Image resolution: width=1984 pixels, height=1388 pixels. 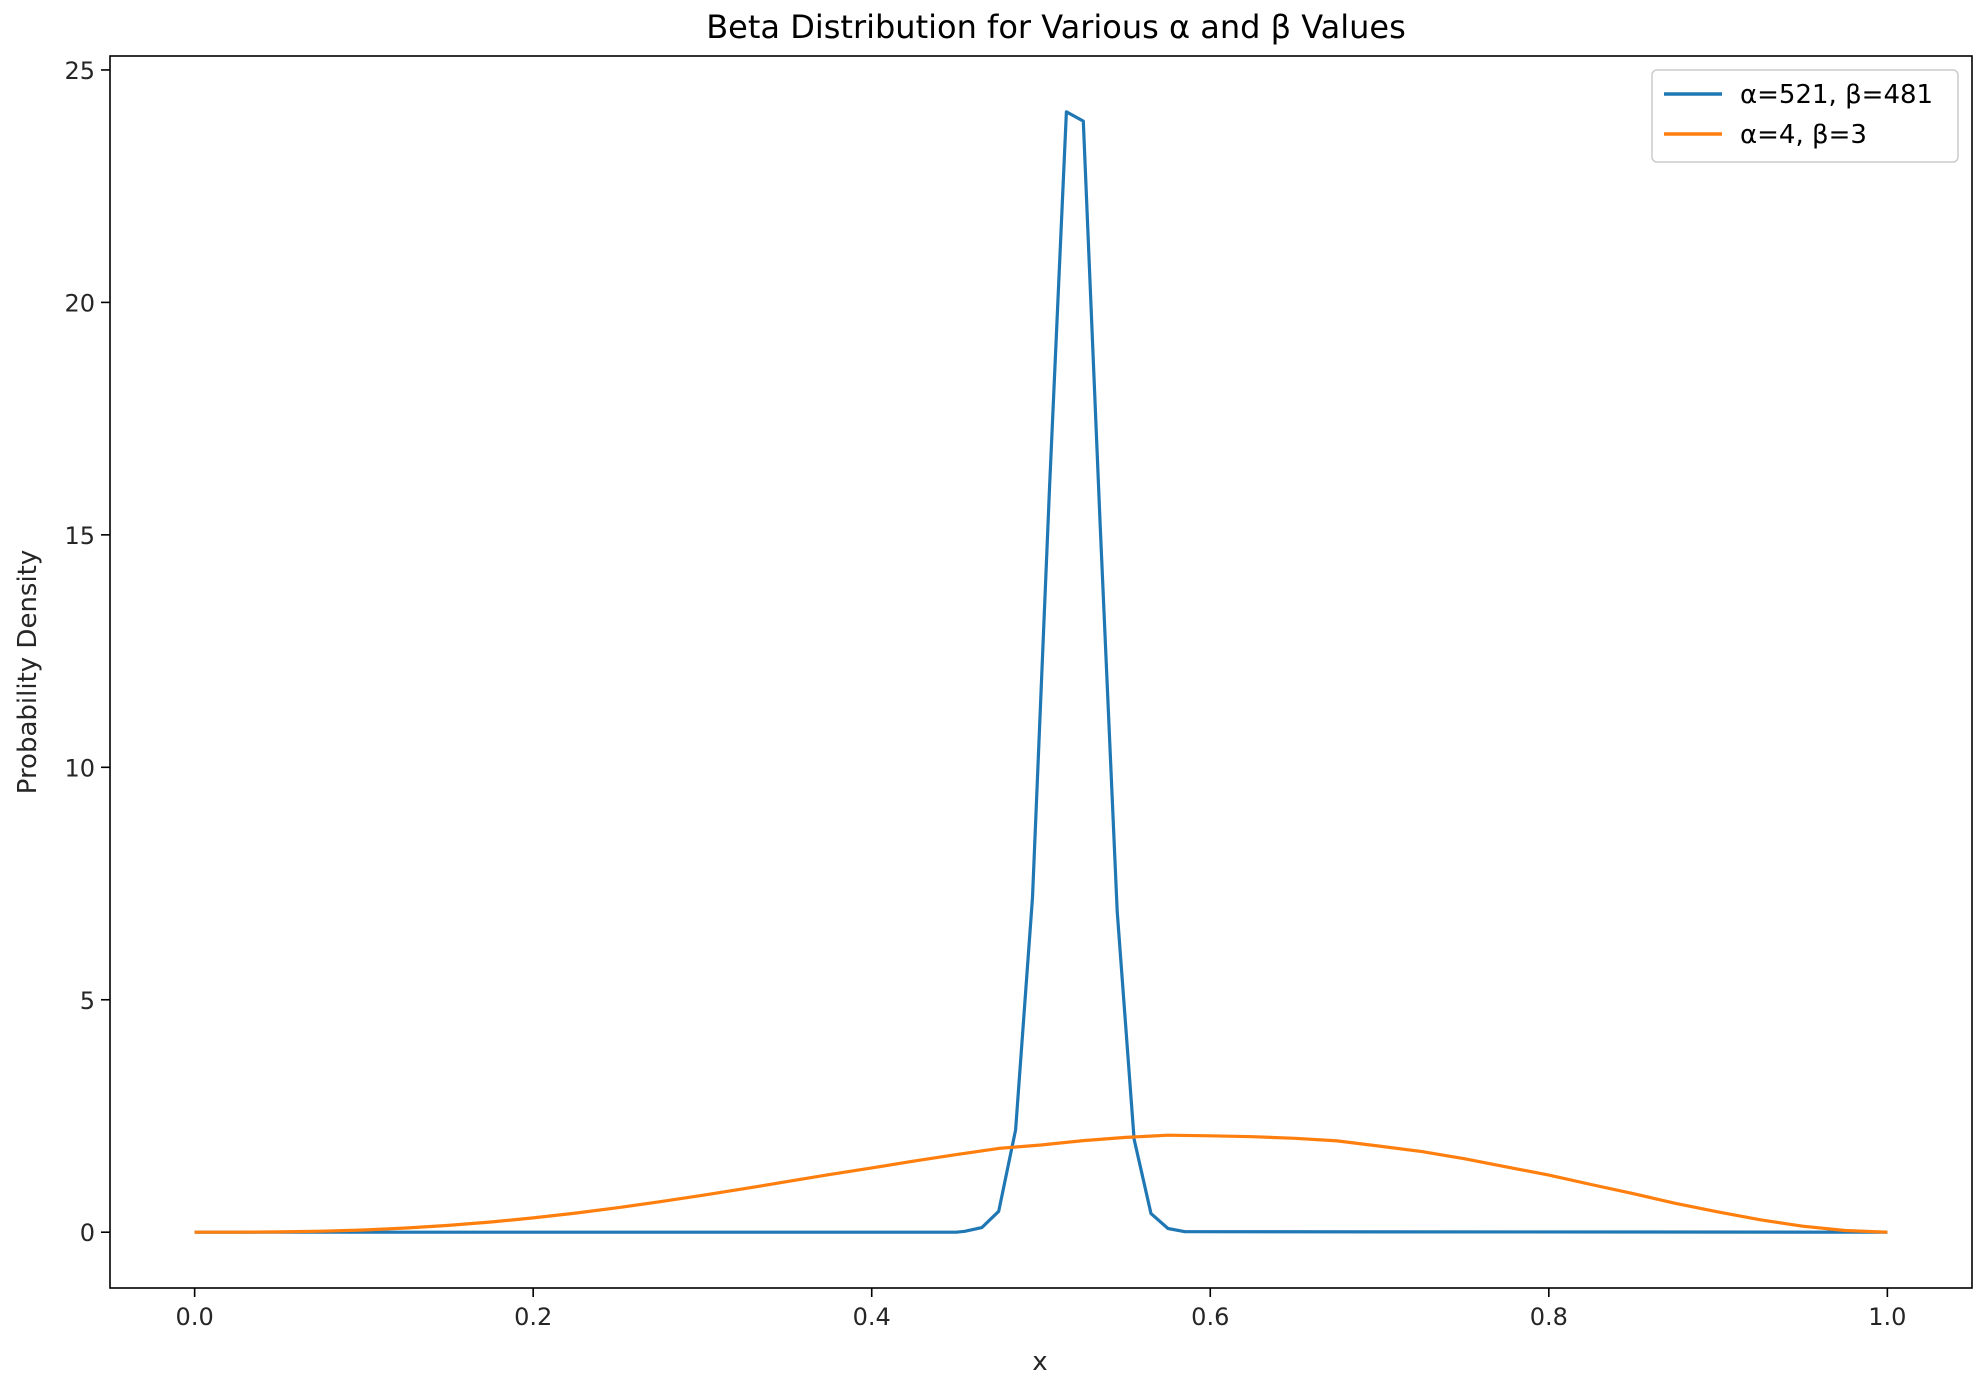 I want to click on y-axis-ticks: 0 5 10 15 20 25, so click(x=87, y=652).